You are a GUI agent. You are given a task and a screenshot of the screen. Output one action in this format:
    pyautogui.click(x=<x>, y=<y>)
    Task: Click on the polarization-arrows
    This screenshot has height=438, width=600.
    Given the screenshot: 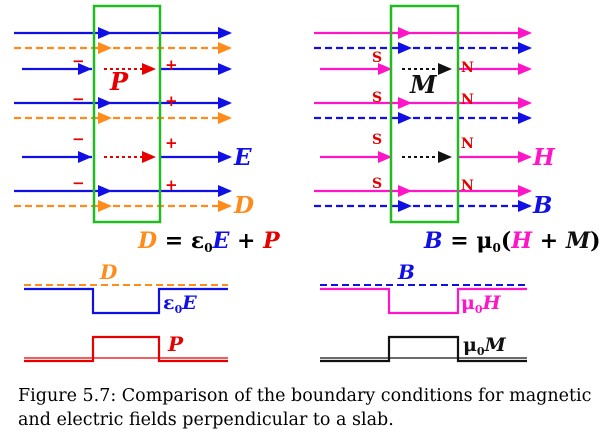 What is the action you would take?
    pyautogui.click(x=125, y=113)
    